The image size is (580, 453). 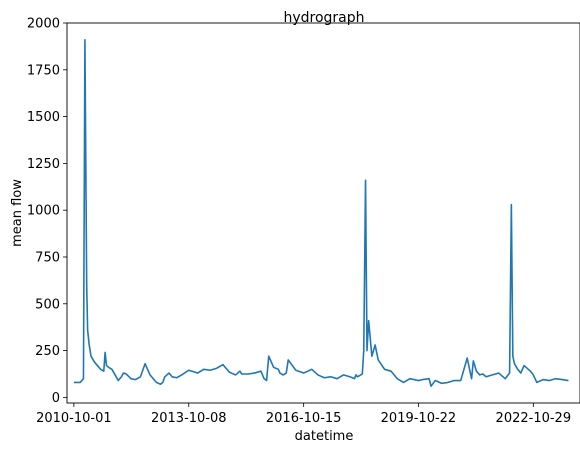 What do you see at coordinates (43, 24) in the screenshot?
I see `y-tick-label: 2000` at bounding box center [43, 24].